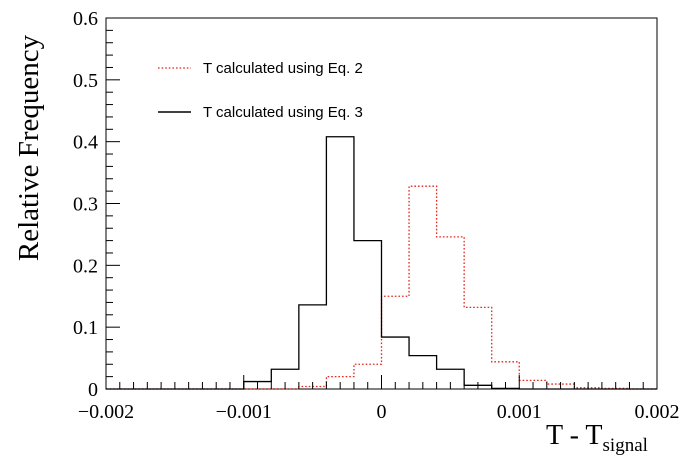 The height and width of the screenshot is (455, 688). I want to click on x-tick-label: 0, so click(382, 412).